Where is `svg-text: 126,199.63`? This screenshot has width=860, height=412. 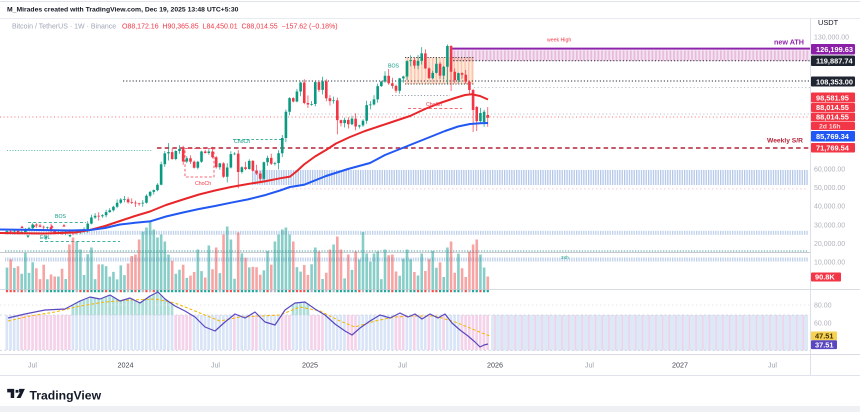
svg-text: 126,199.63 is located at coordinates (834, 49).